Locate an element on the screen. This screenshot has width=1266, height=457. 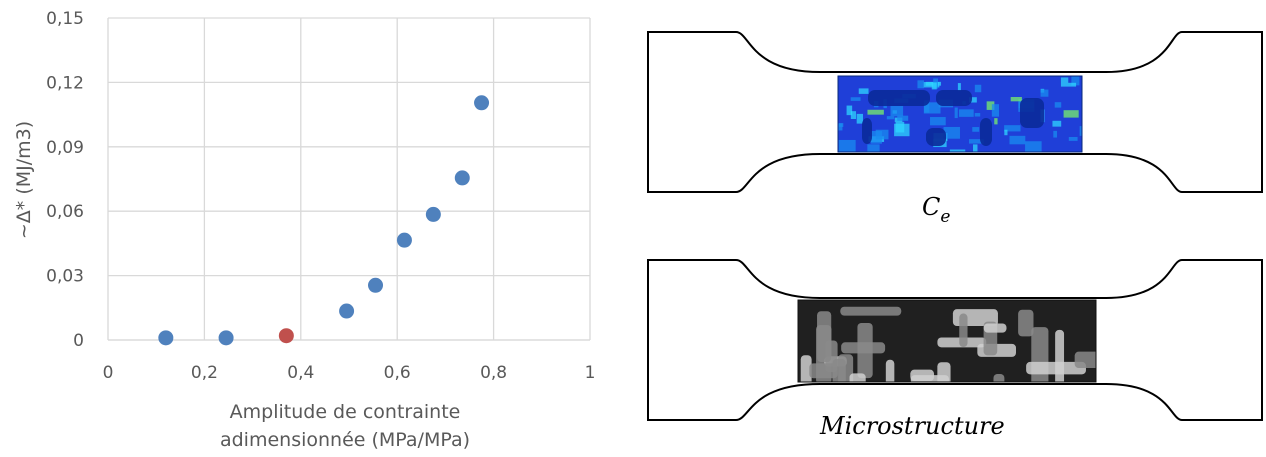
microstructure-image-border is located at coordinates (947, 341).